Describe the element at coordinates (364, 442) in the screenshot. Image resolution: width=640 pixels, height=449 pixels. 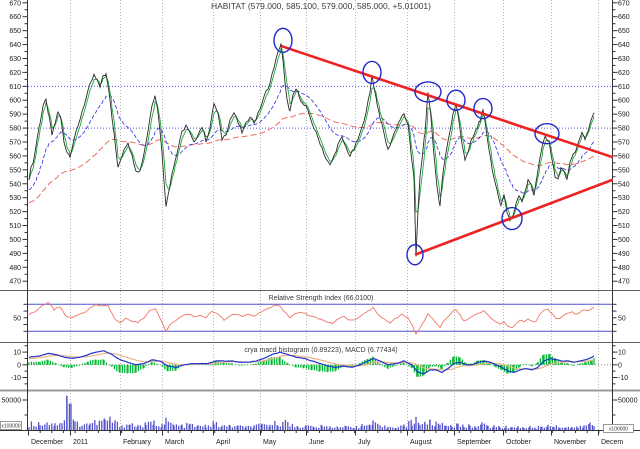
I see `svg-text: July` at that location.